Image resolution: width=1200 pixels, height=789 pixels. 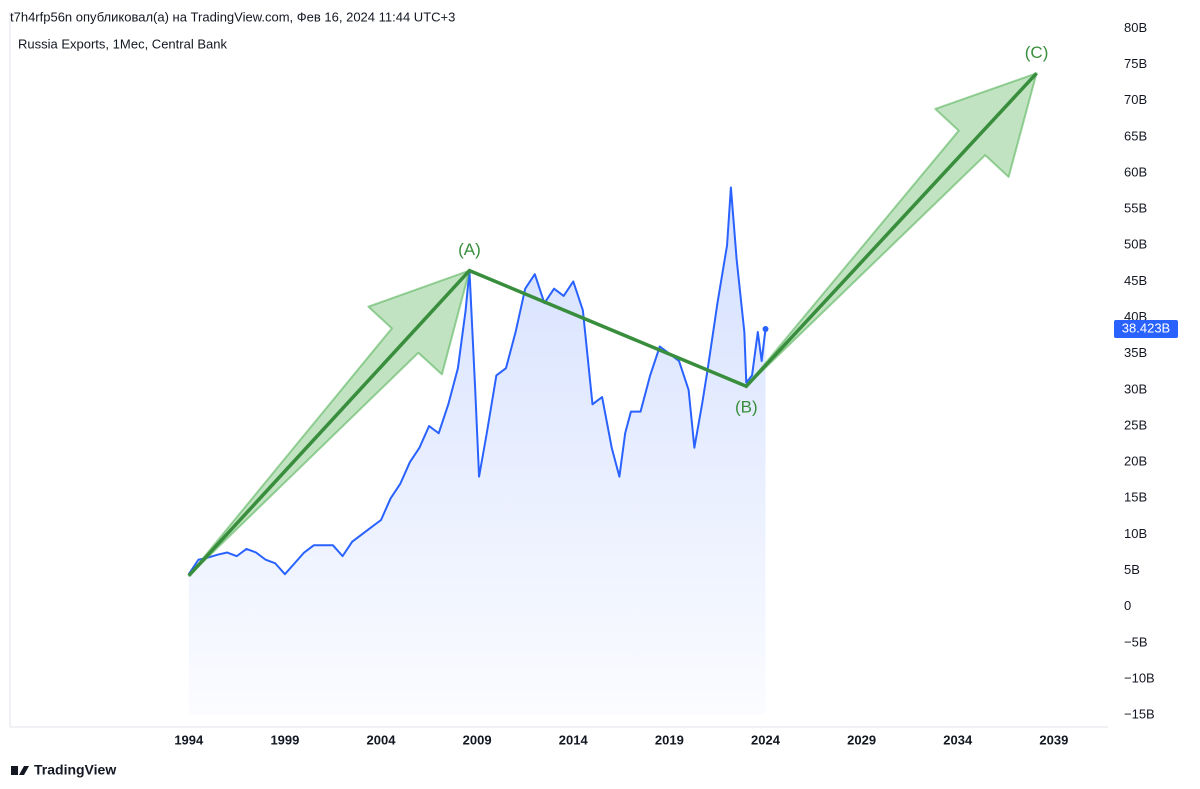 What do you see at coordinates (1135, 280) in the screenshot?
I see `y-tick-label: 45B` at bounding box center [1135, 280].